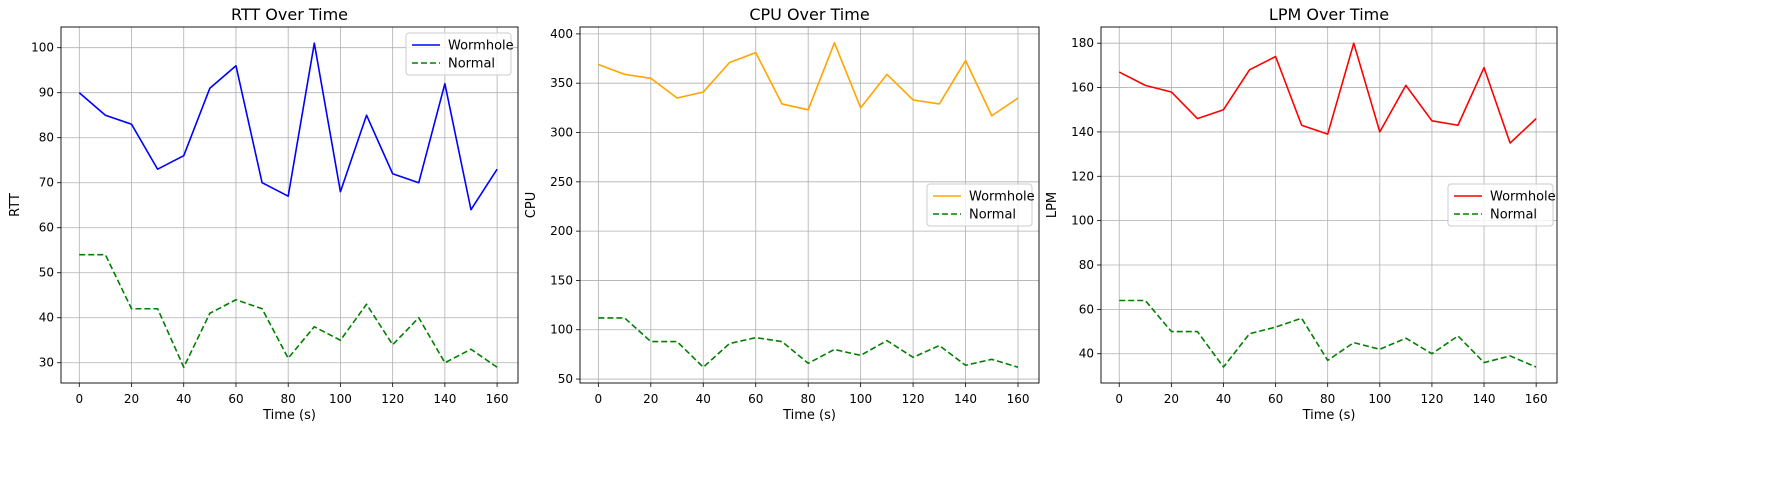 The width and height of the screenshot is (1790, 490). What do you see at coordinates (561, 182) in the screenshot?
I see `y-tick-label: 250` at bounding box center [561, 182].